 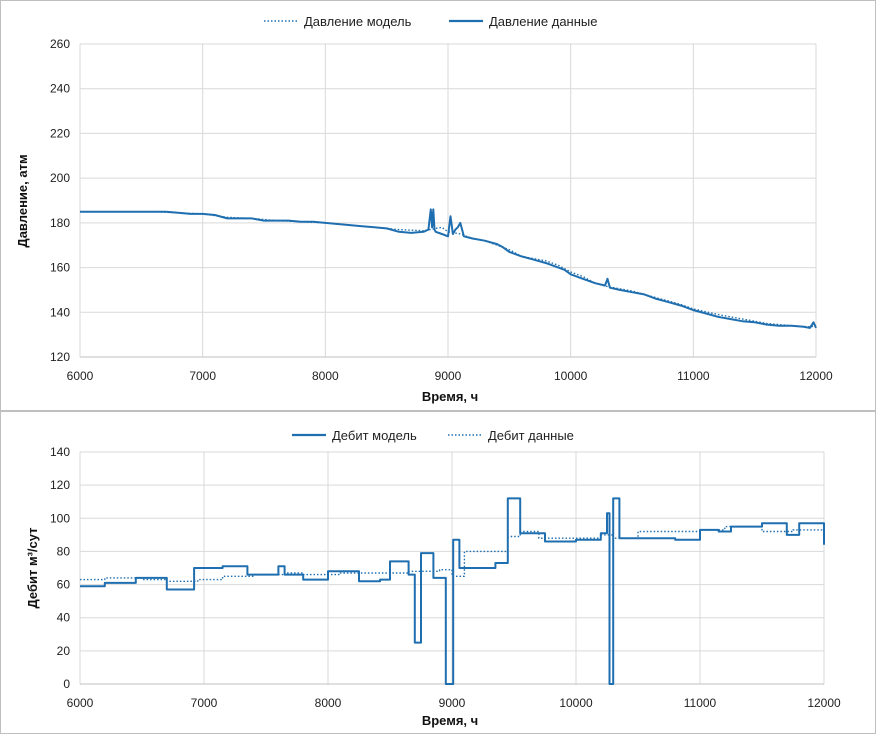 I want to click on legend-label-pressure-model: Давление модель, so click(x=358, y=21).